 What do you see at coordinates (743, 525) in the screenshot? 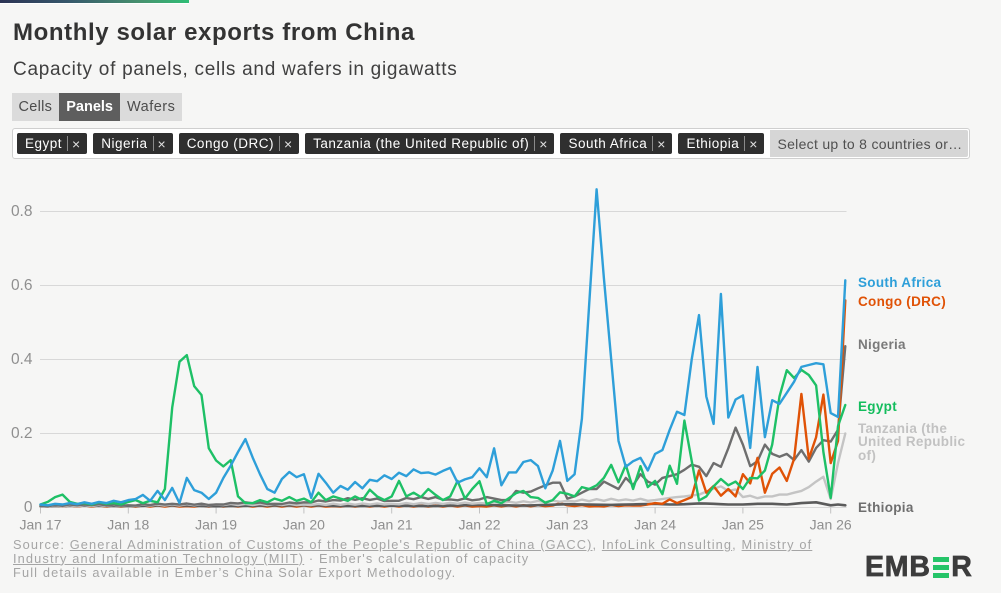
I see `svg-text: Jan 25` at bounding box center [743, 525].